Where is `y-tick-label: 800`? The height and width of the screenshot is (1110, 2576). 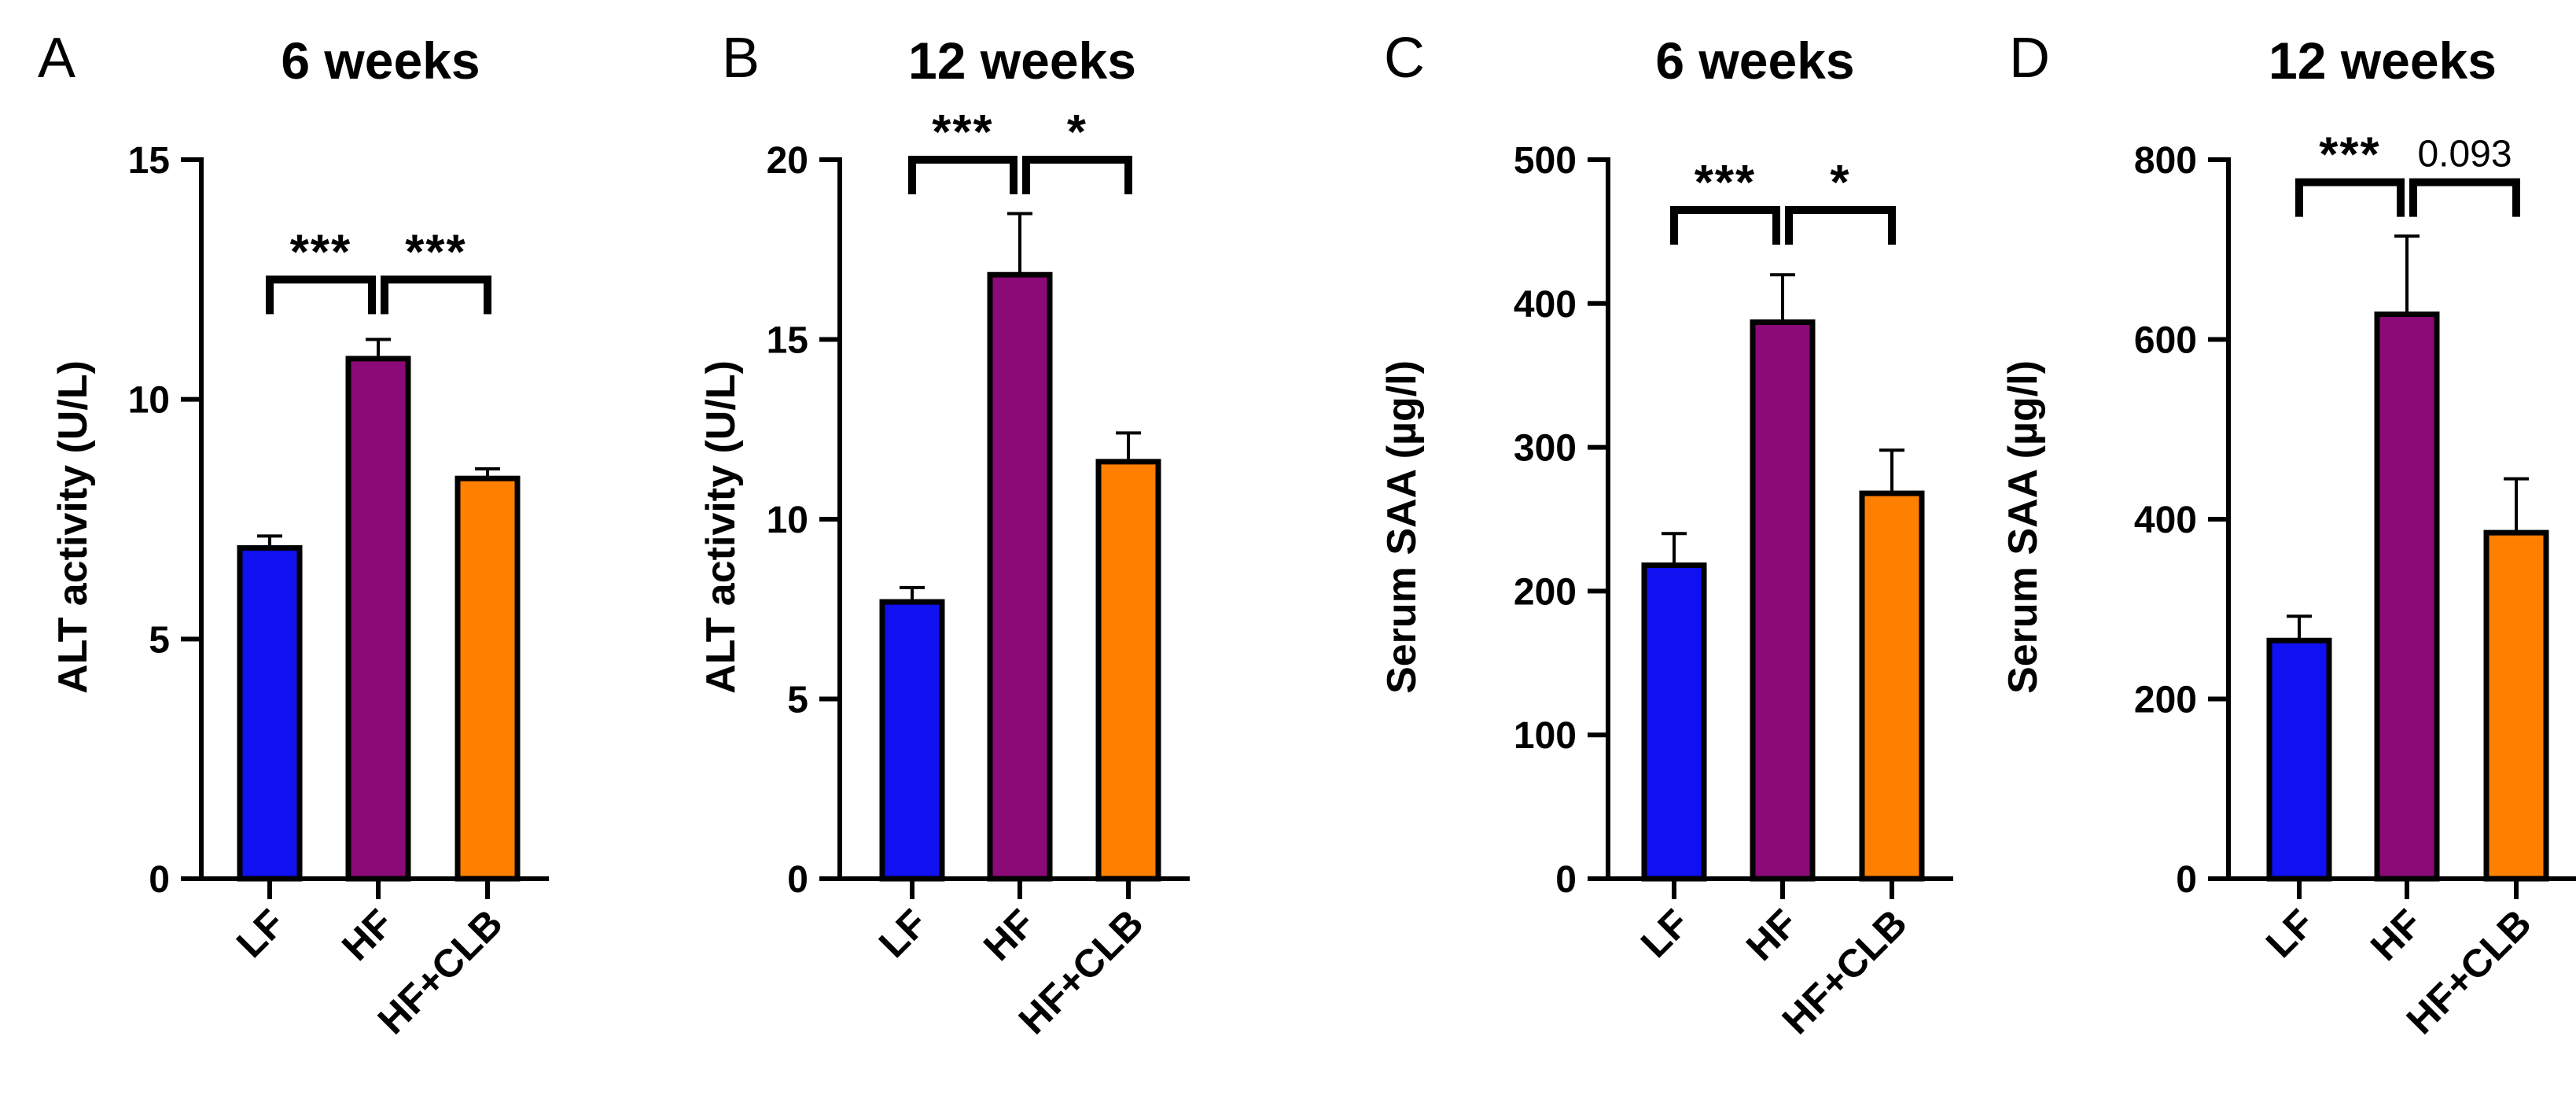 y-tick-label: 800 is located at coordinates (2165, 161).